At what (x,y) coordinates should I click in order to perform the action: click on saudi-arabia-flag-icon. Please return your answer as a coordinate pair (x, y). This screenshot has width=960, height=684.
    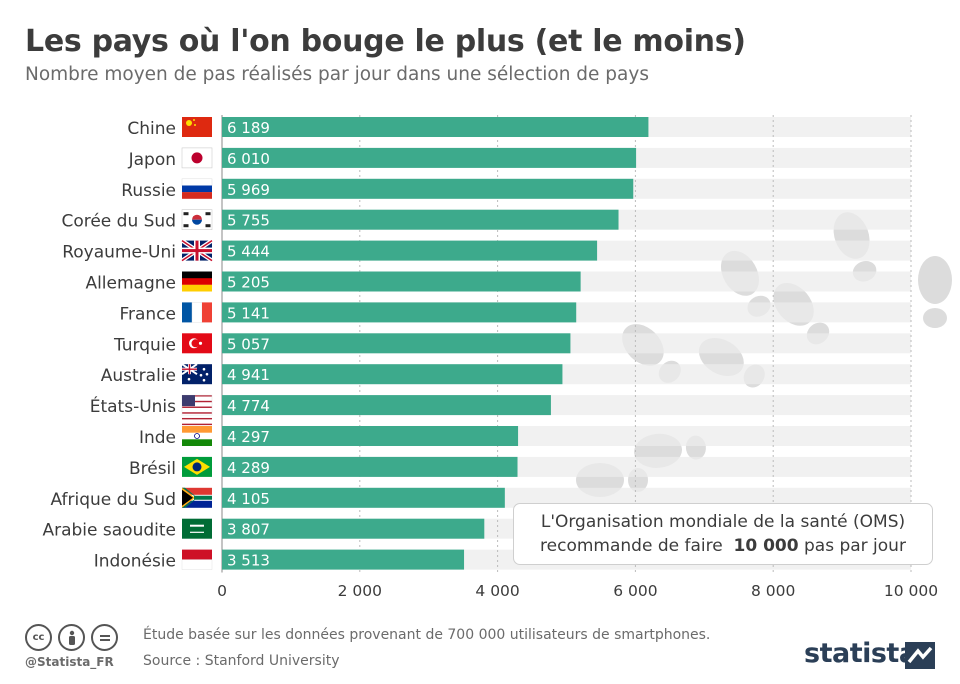
    Looking at the image, I should click on (197, 528).